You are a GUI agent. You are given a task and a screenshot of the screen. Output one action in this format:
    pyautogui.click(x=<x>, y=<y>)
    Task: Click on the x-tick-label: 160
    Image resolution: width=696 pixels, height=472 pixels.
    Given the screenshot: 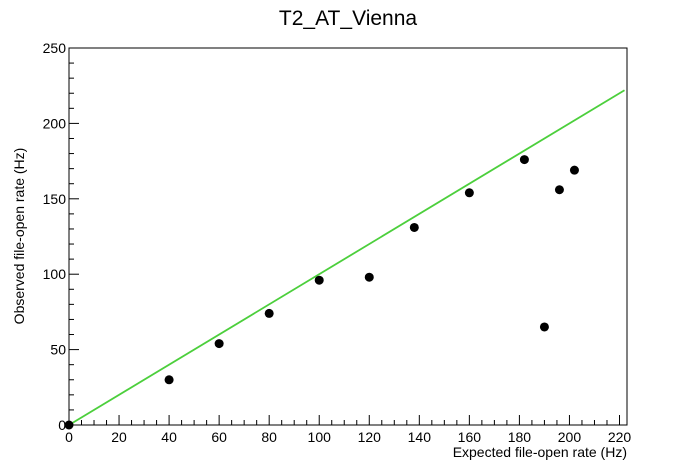 What is the action you would take?
    pyautogui.click(x=470, y=437)
    